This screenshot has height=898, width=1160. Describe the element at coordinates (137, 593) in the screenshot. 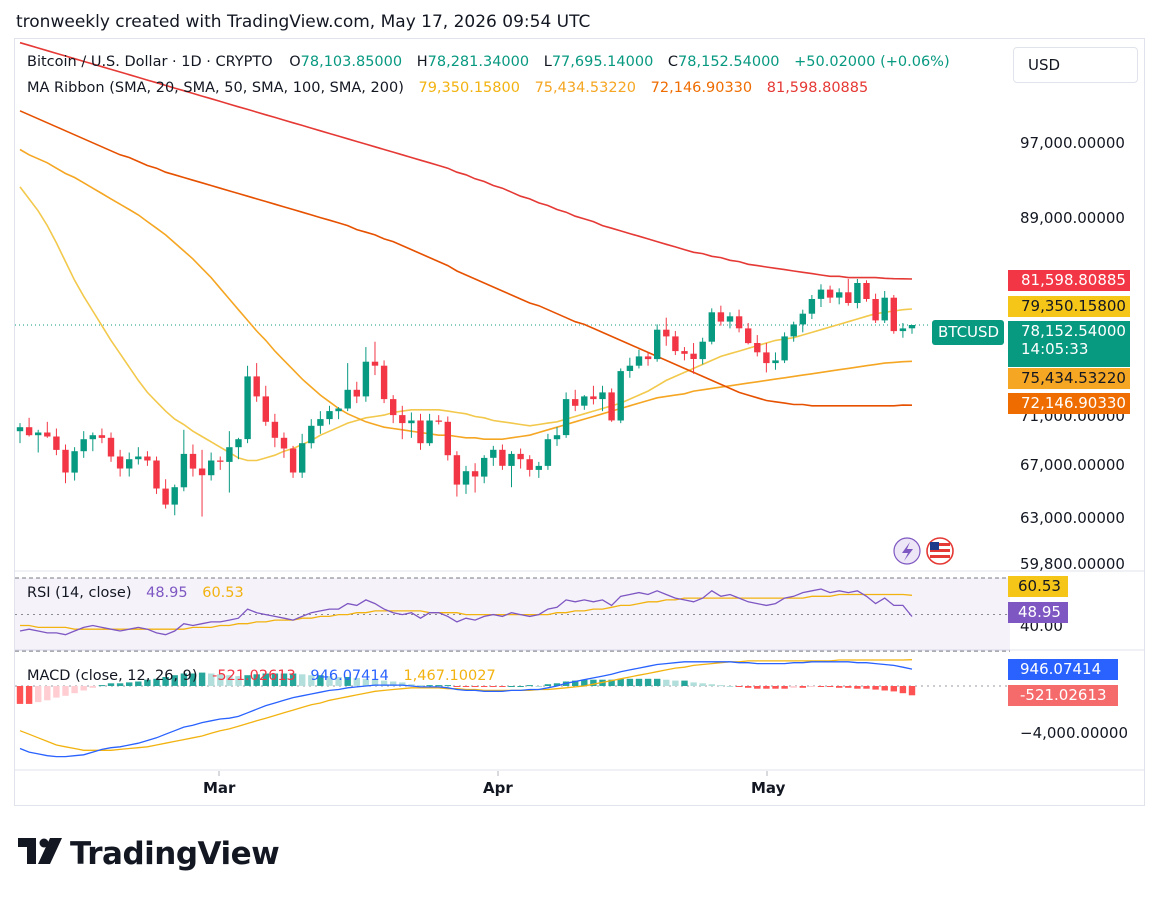

I see `rsi-legend: RSI (14, close) 48.95 60.53` at that location.